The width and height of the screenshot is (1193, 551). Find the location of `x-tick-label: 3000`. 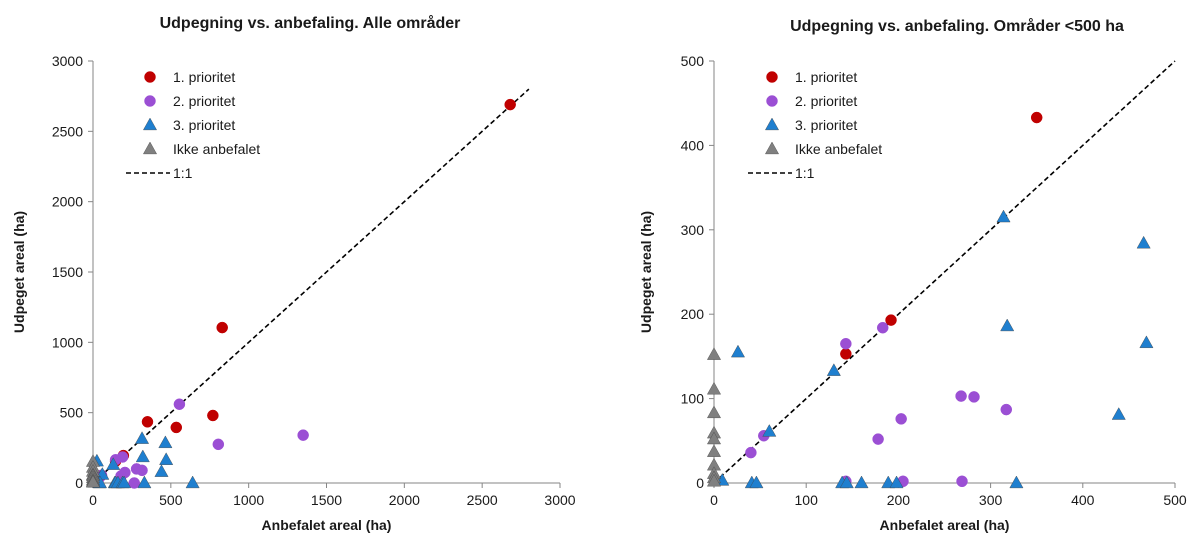

x-tick-label: 3000 is located at coordinates (559, 500).